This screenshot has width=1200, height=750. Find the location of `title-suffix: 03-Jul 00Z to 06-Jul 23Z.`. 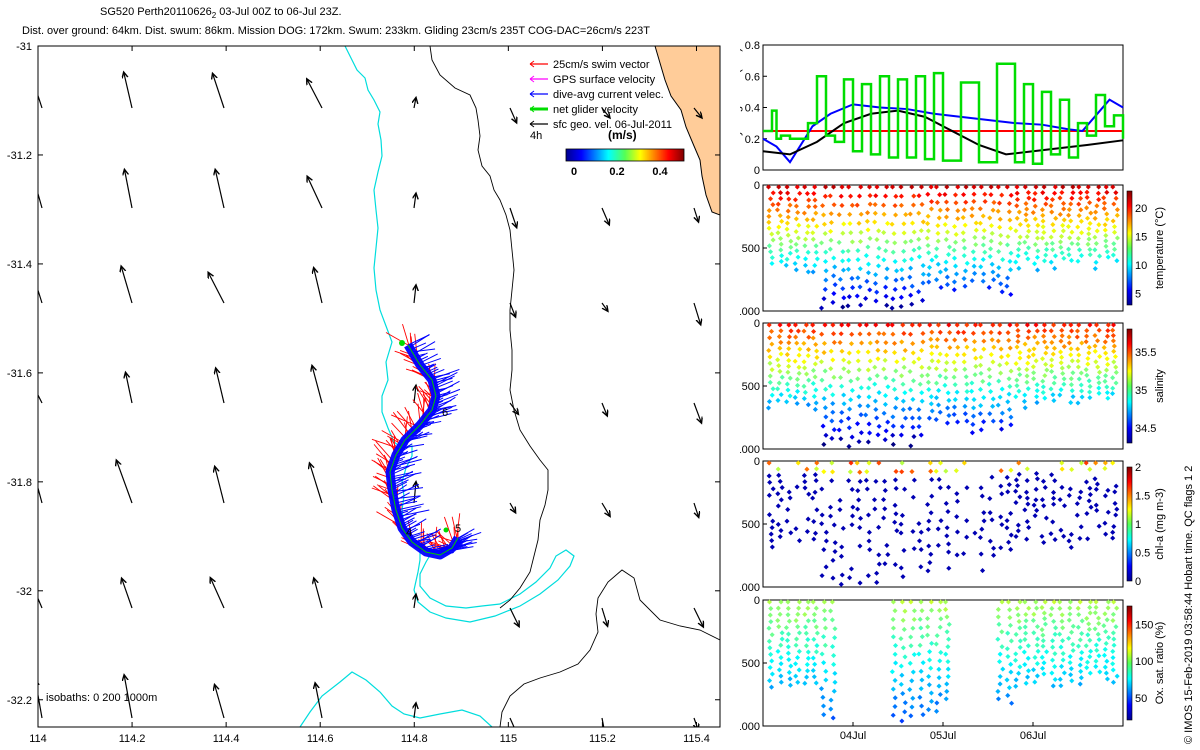

title-suffix: 03-Jul 00Z to 06-Jul 23Z. is located at coordinates (280, 12).